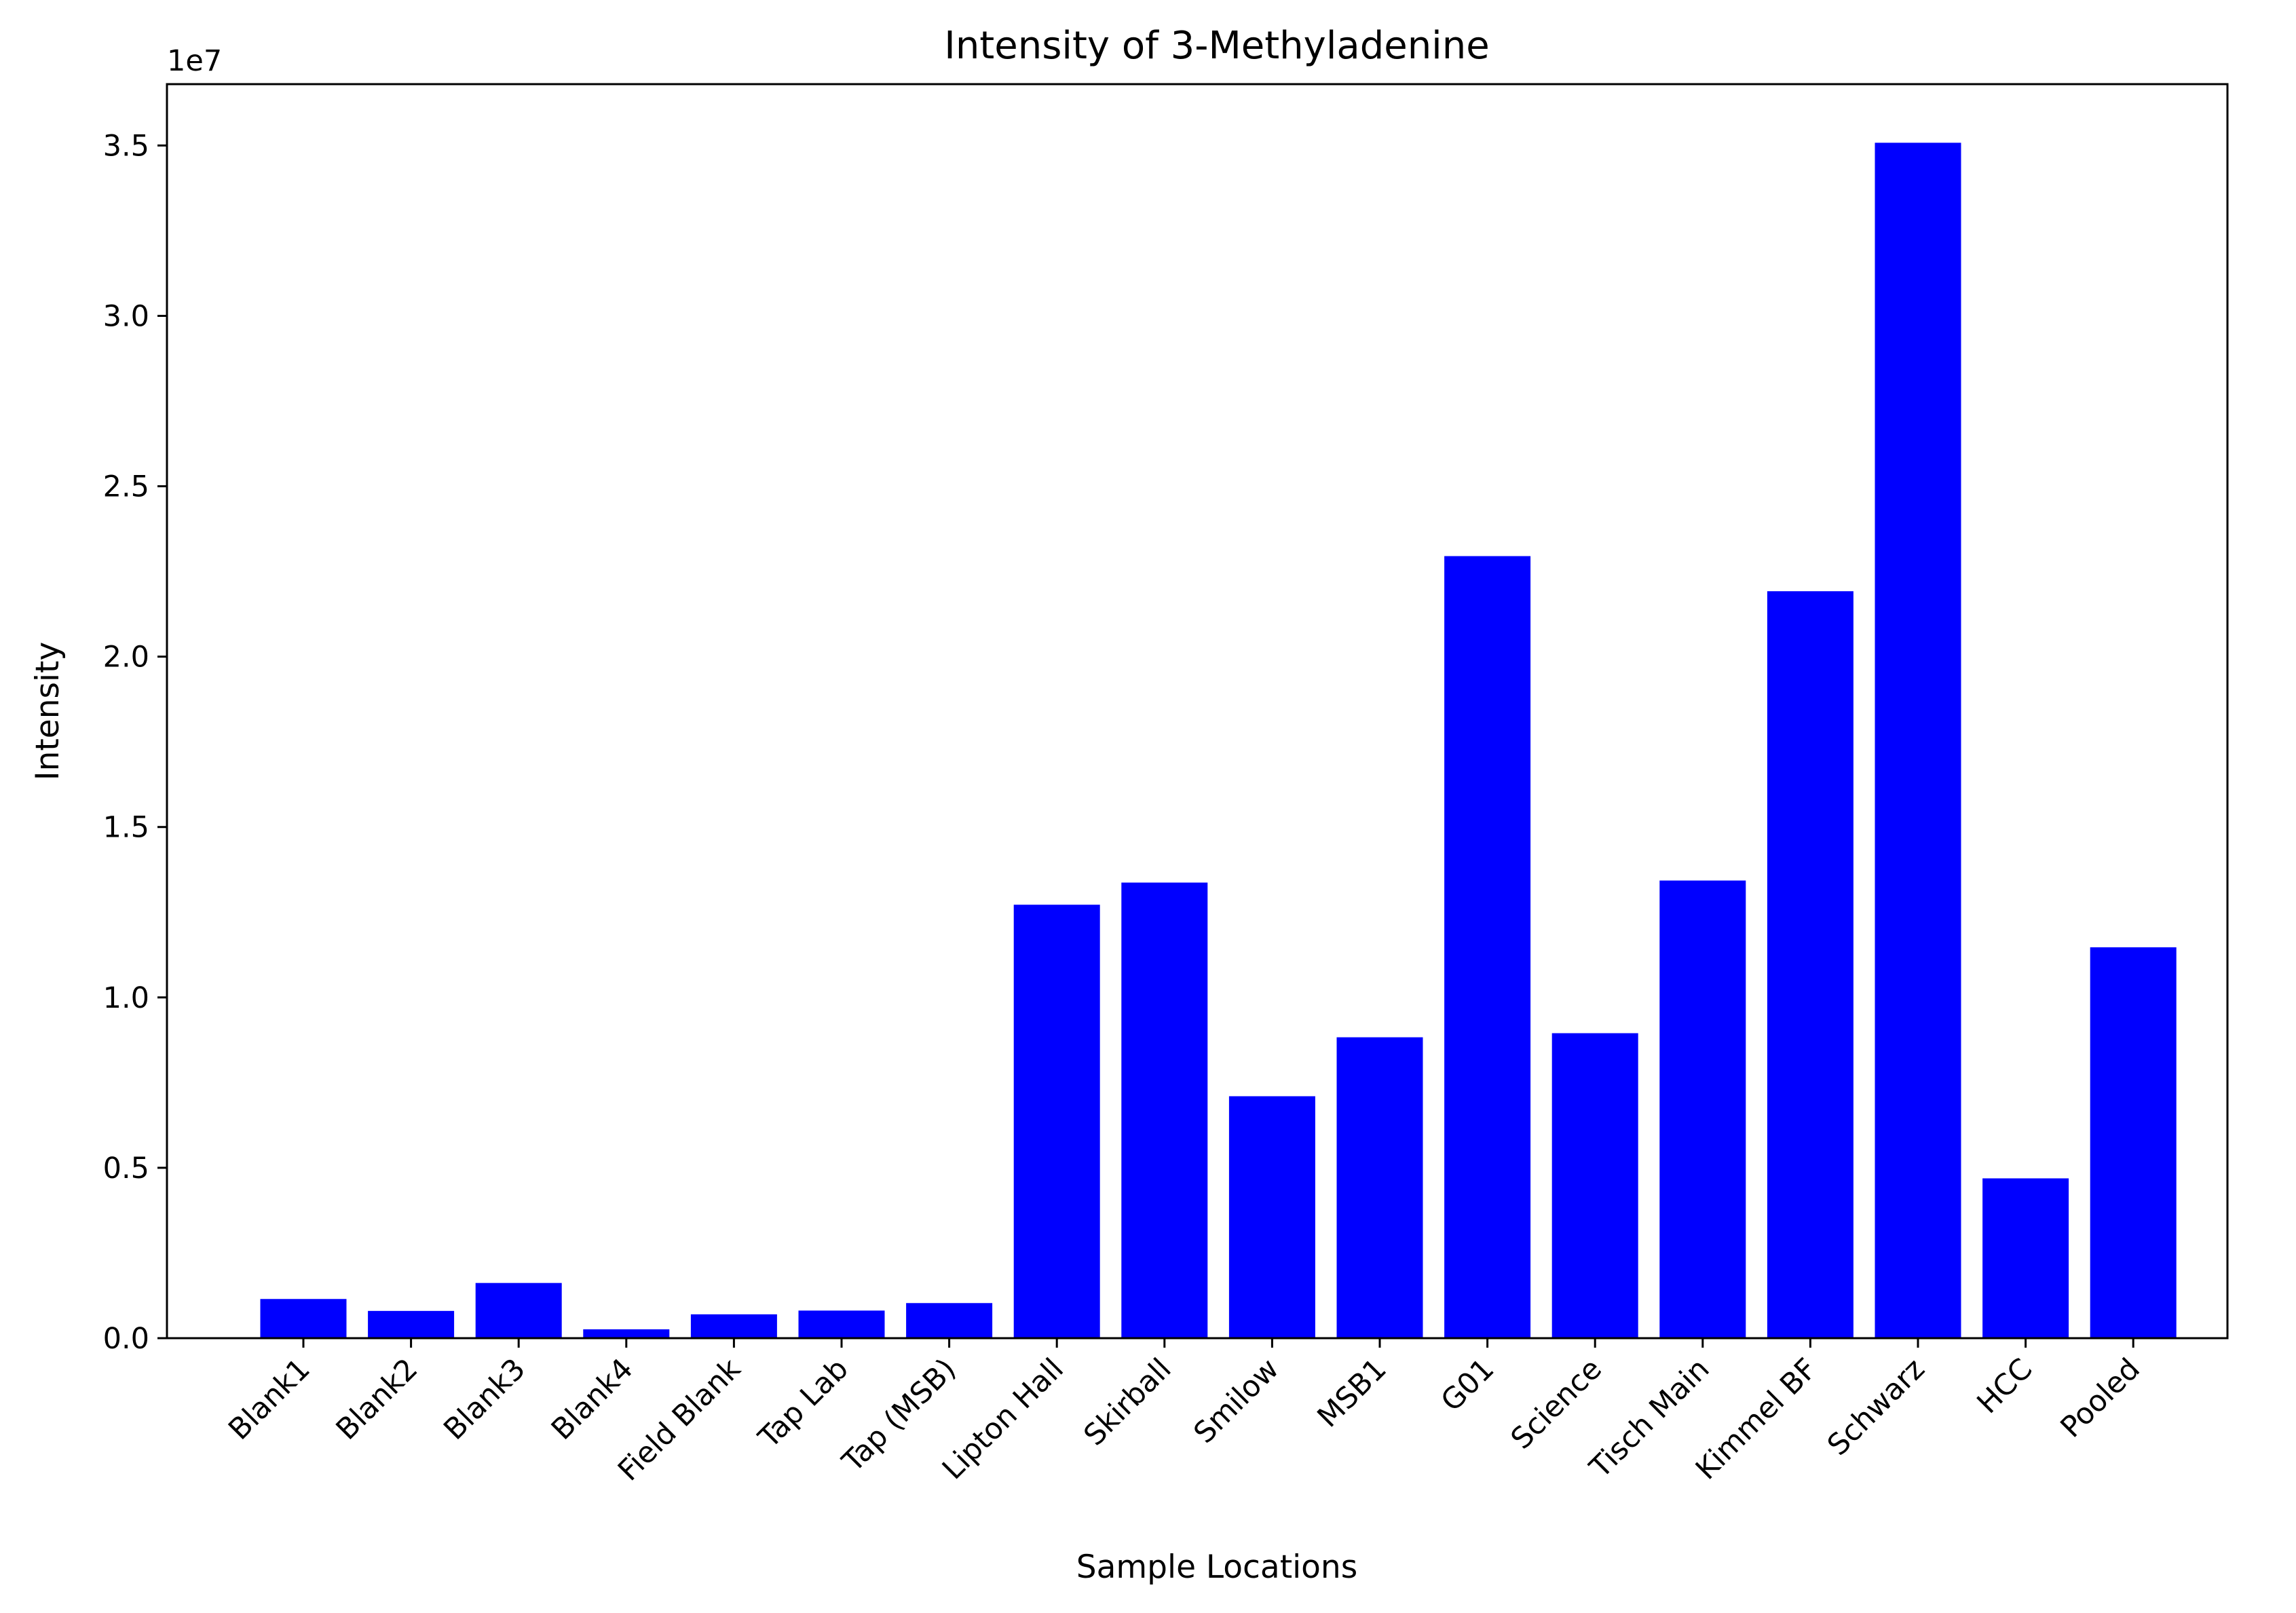 Image resolution: width=2296 pixels, height=1613 pixels. What do you see at coordinates (2025, 1258) in the screenshot?
I see `bar-hcc` at bounding box center [2025, 1258].